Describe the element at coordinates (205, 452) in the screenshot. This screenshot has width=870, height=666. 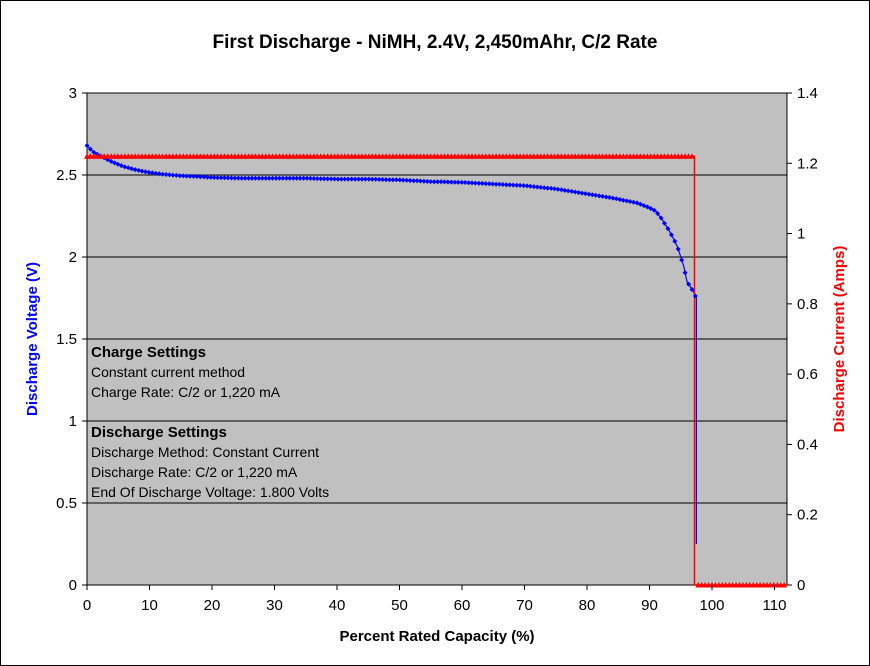
I see `discharge-settings-line: Discharge Method: Constant Current` at that location.